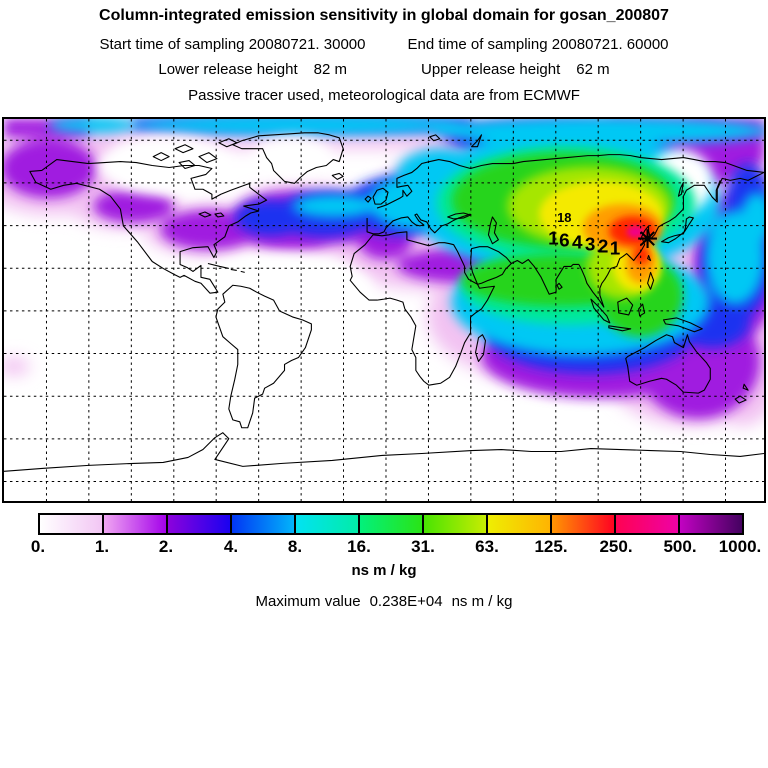  I want to click on coastline-east-asia, so click(671, 239).